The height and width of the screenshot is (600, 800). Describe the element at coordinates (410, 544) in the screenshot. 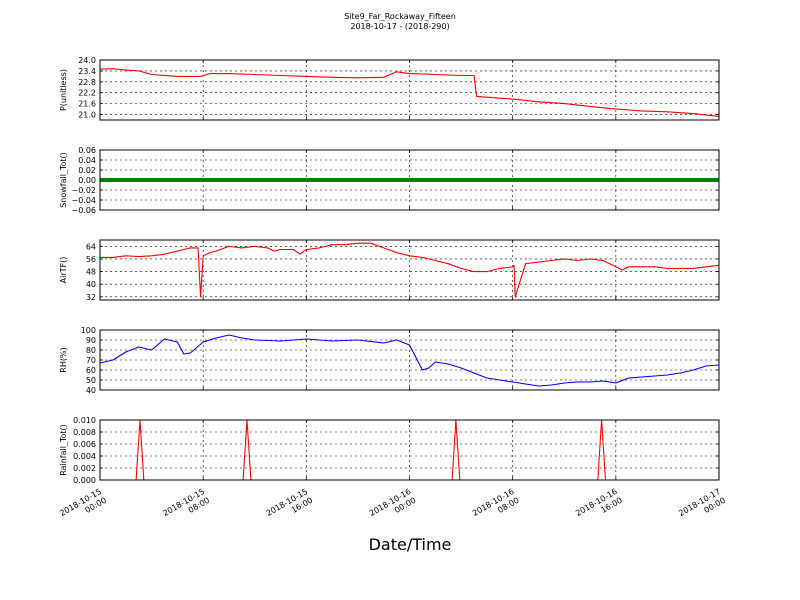

I see `x-axis-label: Date/Time` at that location.